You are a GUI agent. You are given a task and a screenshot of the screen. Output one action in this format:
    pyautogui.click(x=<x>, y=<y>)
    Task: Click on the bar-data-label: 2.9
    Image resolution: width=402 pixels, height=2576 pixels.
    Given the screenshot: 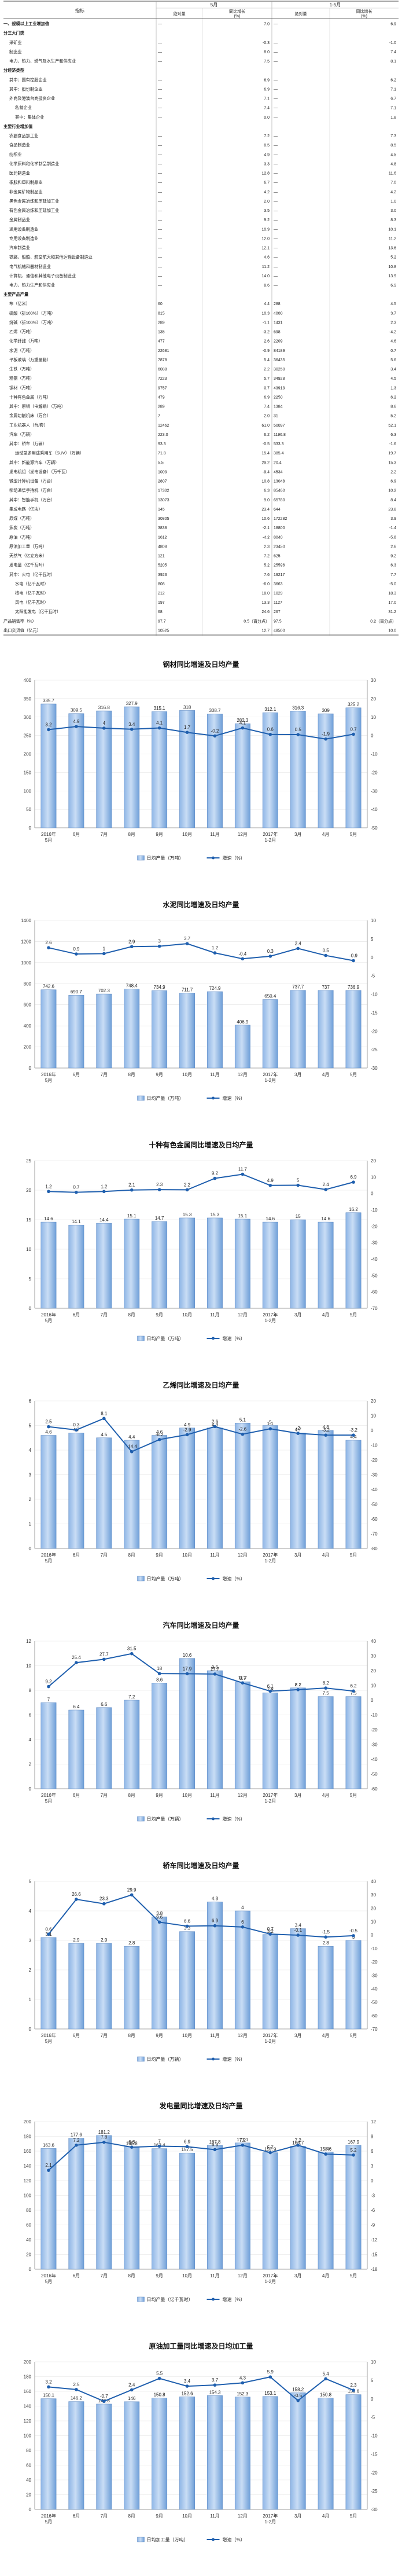 What is the action you would take?
    pyautogui.click(x=105, y=1940)
    